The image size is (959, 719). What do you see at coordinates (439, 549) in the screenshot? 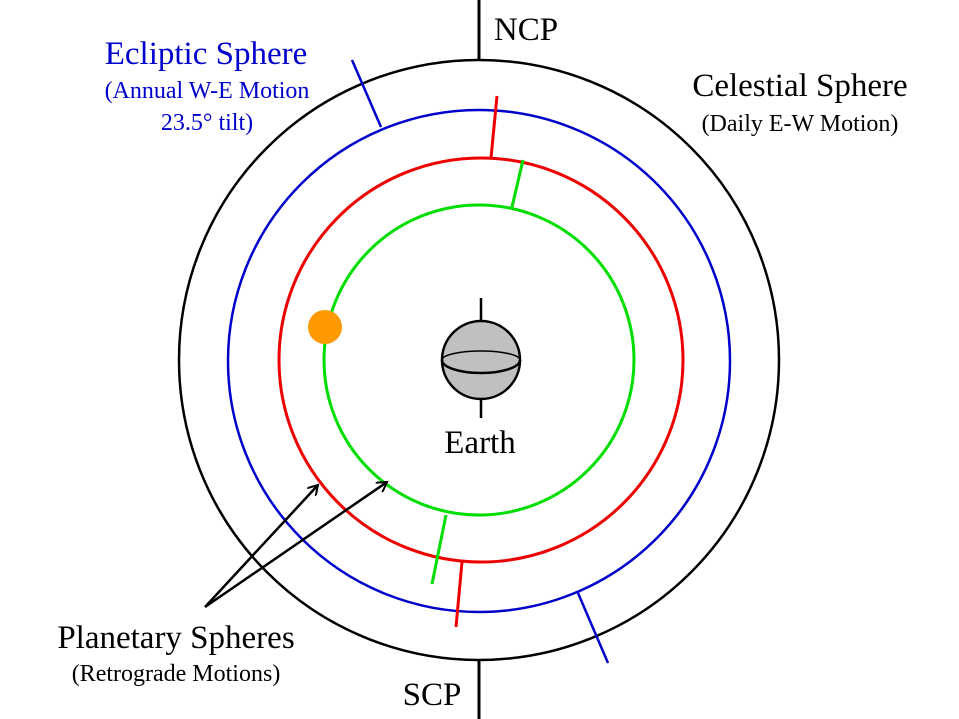
I see `inner-planetary-axis-bottom` at bounding box center [439, 549].